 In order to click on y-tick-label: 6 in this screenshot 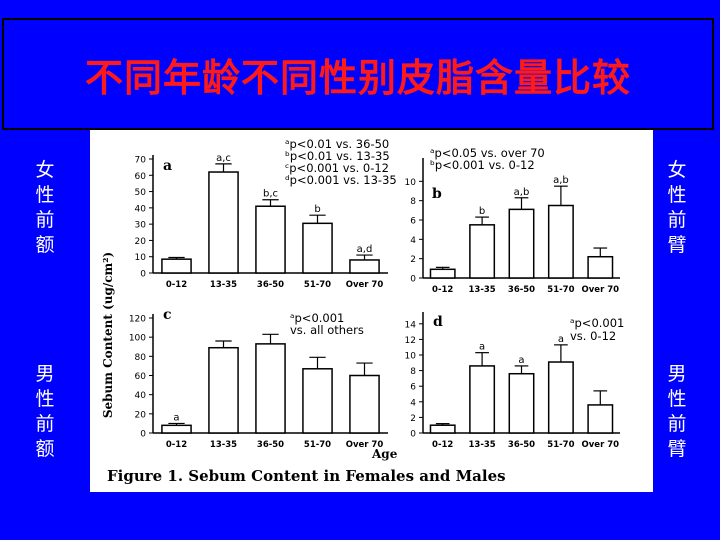, I will do `click(413, 388)`.